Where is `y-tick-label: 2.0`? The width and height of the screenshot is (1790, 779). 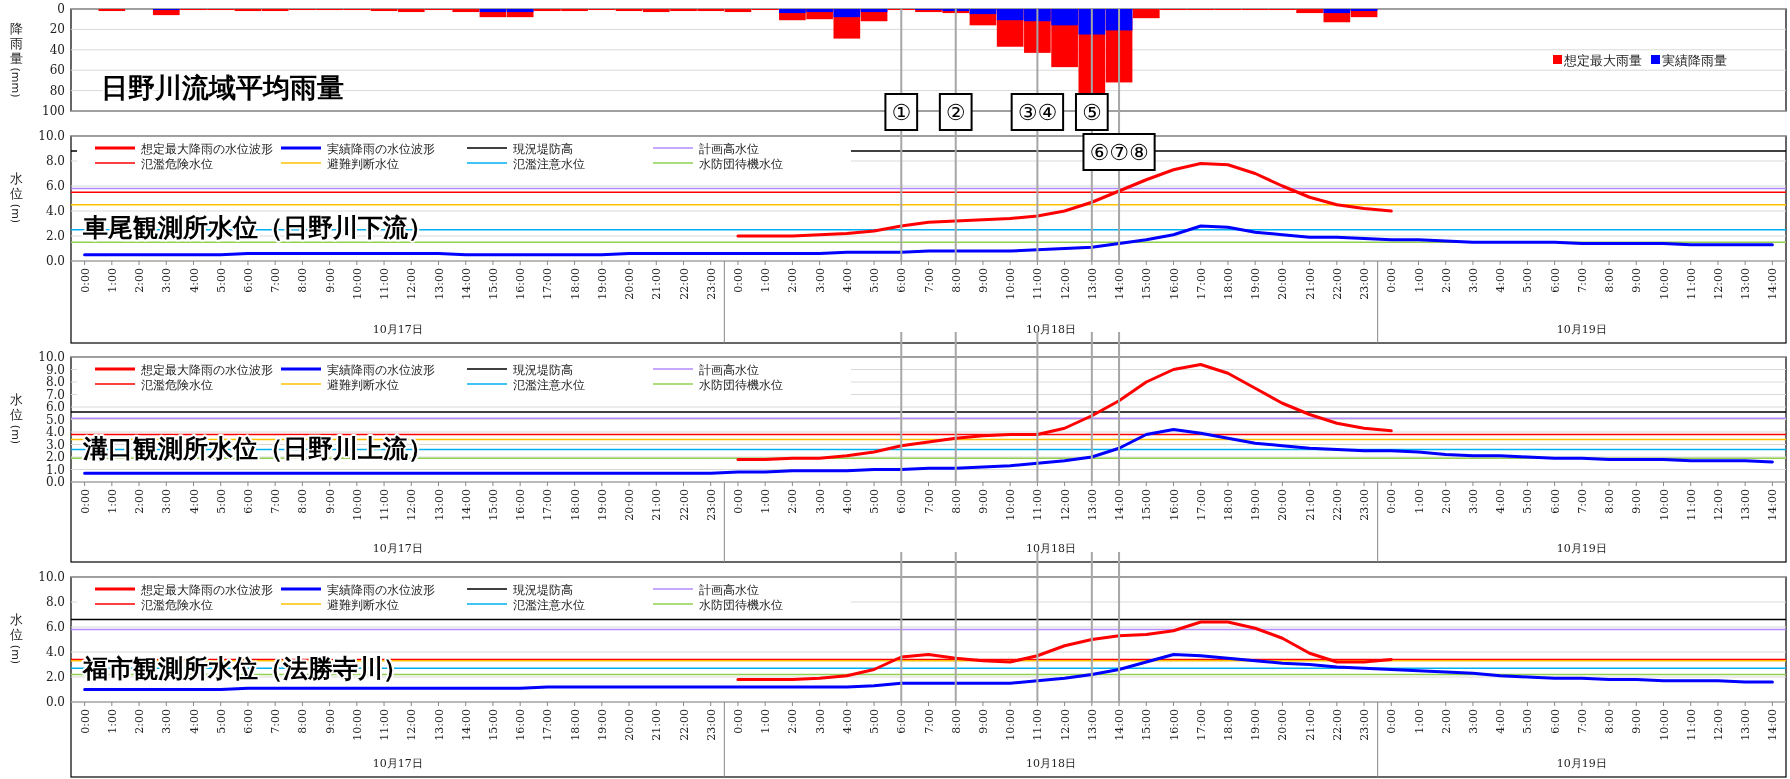
y-tick-label: 2.0 is located at coordinates (55, 457).